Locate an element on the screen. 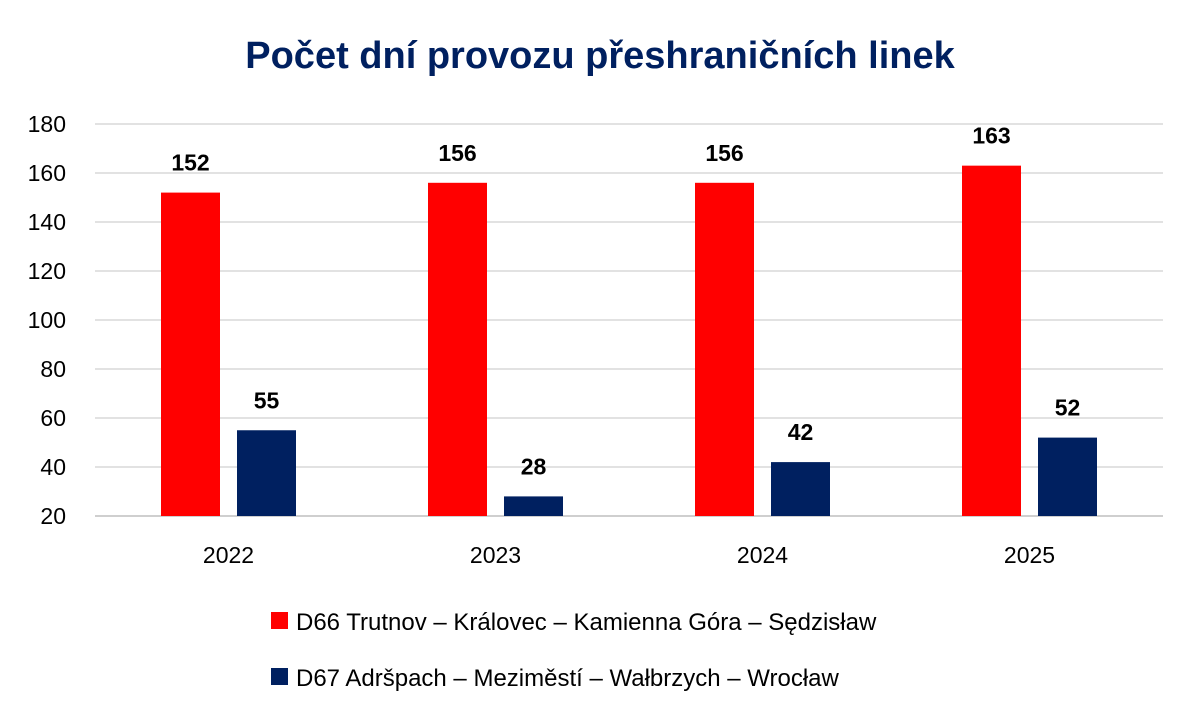 This screenshot has height=721, width=1200. data-label: 55 is located at coordinates (267, 400).